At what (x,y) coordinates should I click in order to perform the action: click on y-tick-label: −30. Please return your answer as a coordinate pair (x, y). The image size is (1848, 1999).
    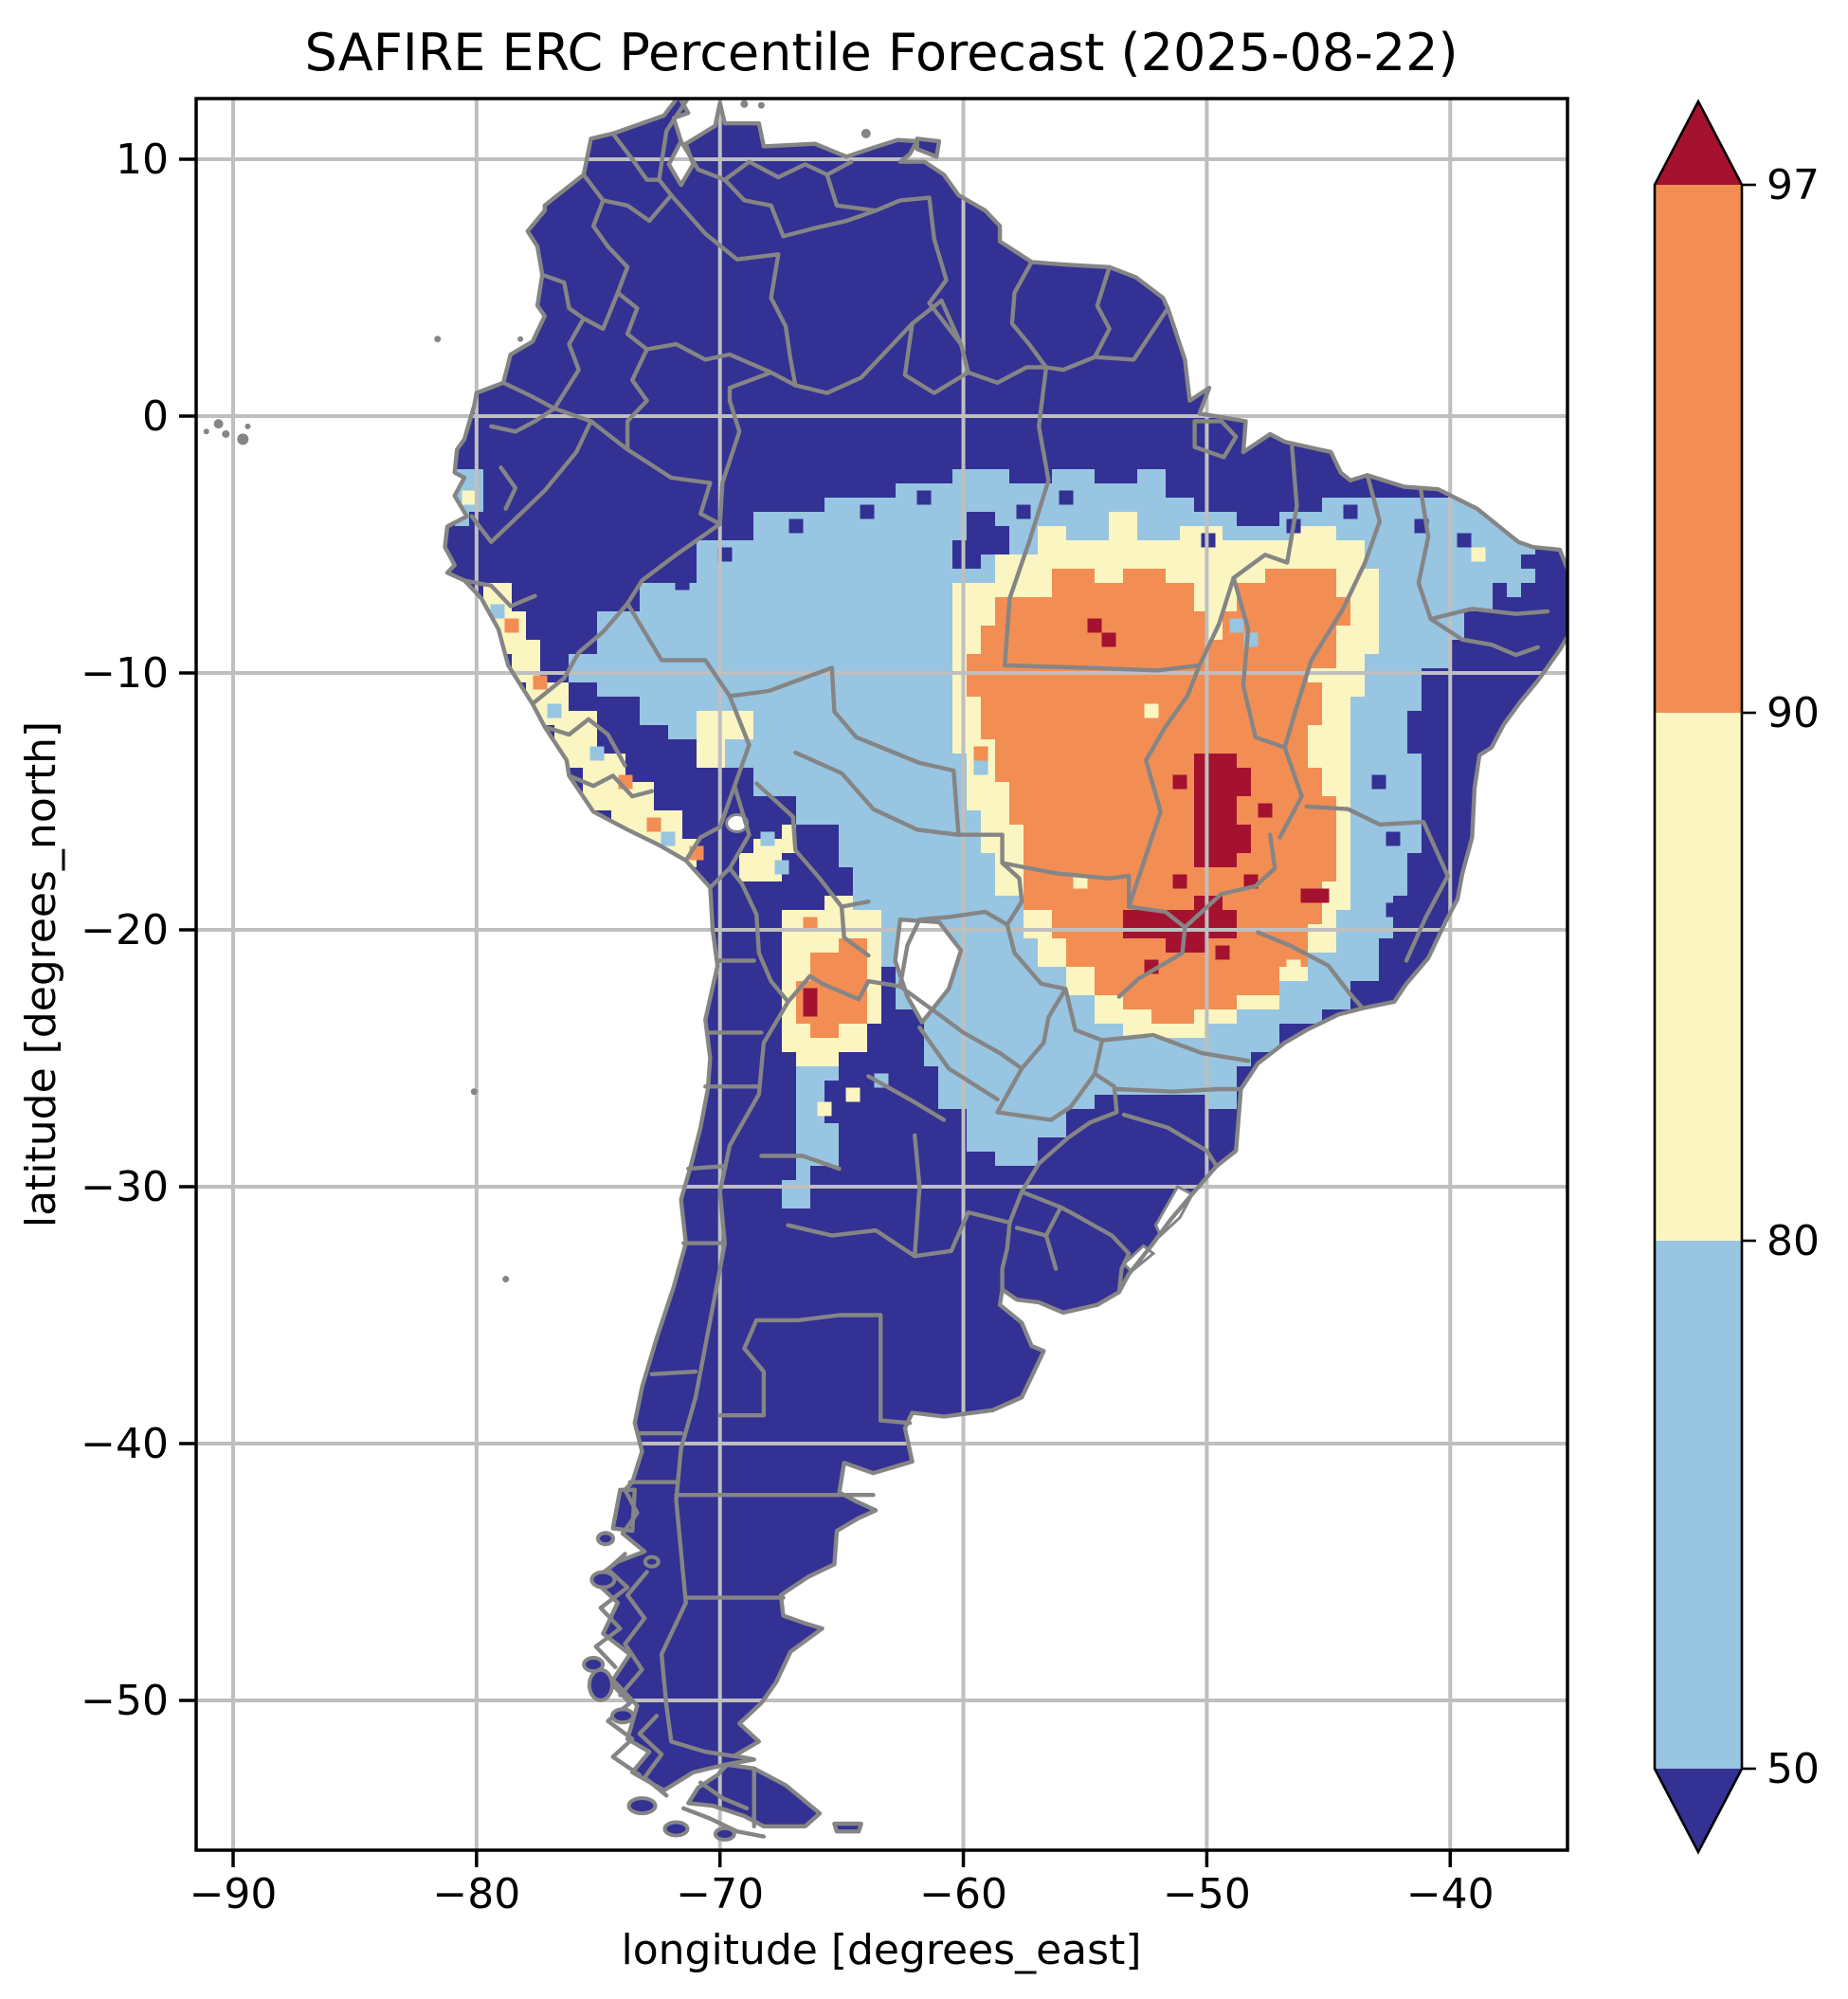
    Looking at the image, I should click on (125, 1187).